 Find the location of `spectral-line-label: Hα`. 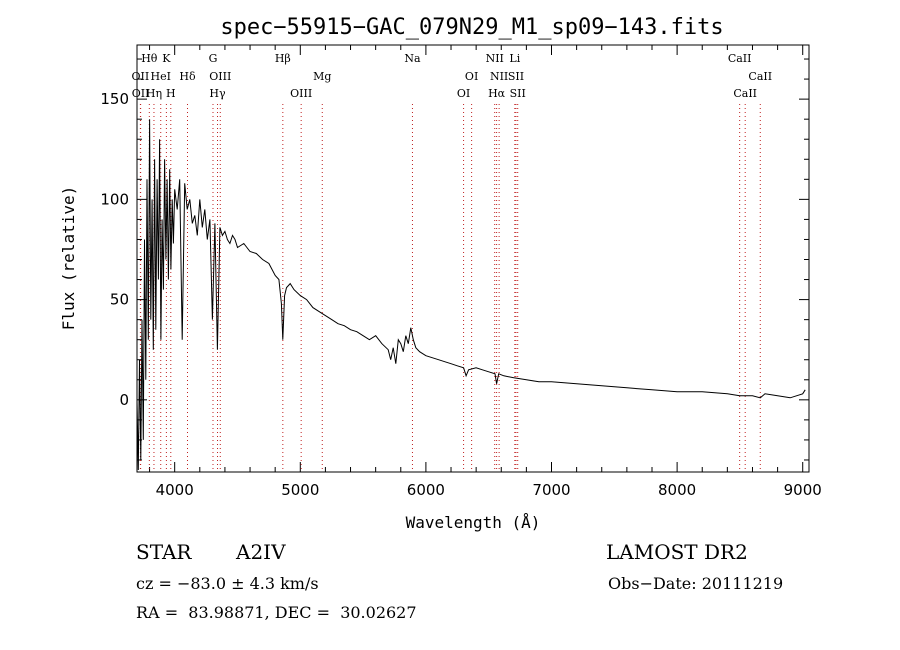

spectral-line-label: Hα is located at coordinates (497, 93).